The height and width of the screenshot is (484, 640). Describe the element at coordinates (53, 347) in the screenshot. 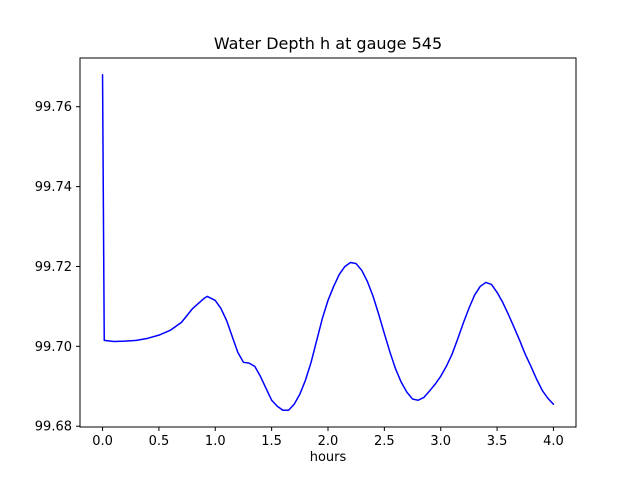

I see `y-tick-label: 99.70` at that location.